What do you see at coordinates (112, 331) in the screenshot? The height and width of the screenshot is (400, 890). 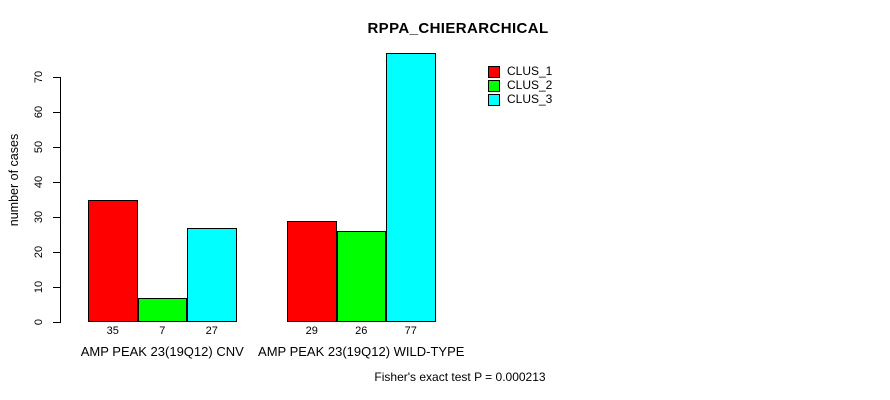 I see `bar-value-label: 35` at bounding box center [112, 331].